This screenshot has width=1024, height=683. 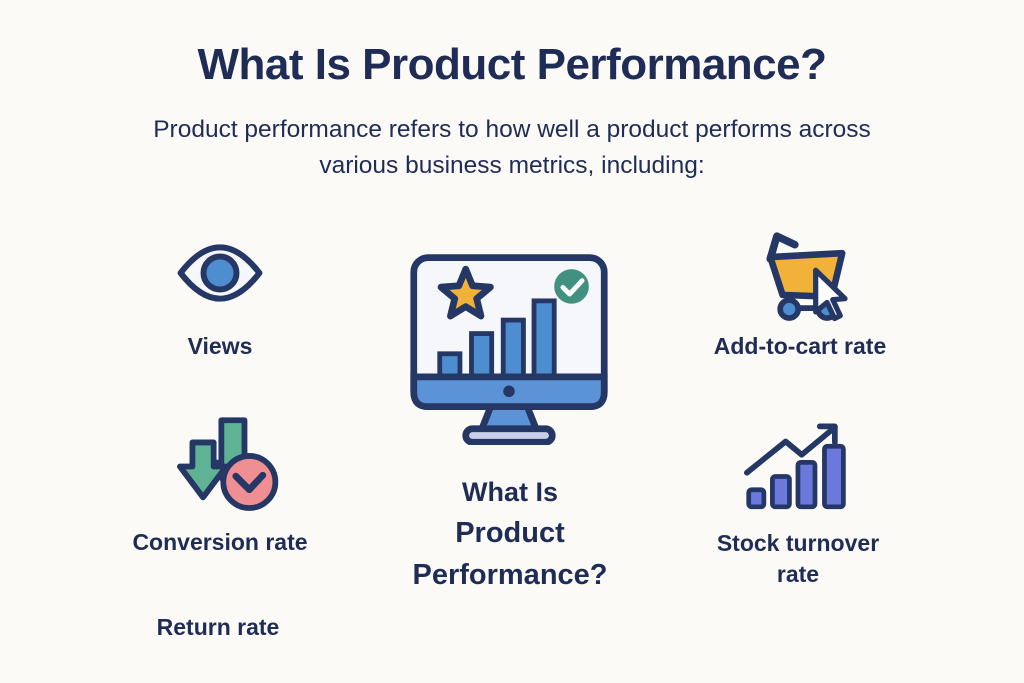 I want to click on center-caption: What Is Product Performance?, so click(x=510, y=534).